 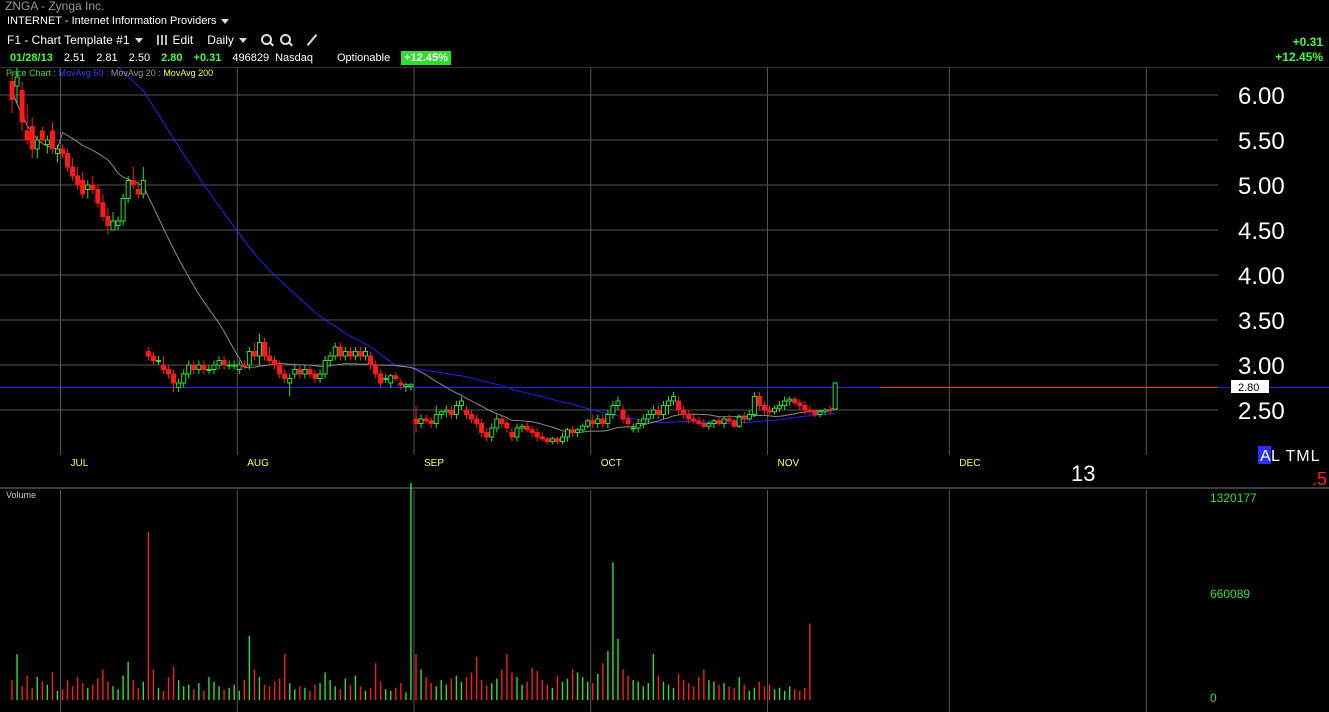 I want to click on month-label: DEC, so click(x=969, y=463).